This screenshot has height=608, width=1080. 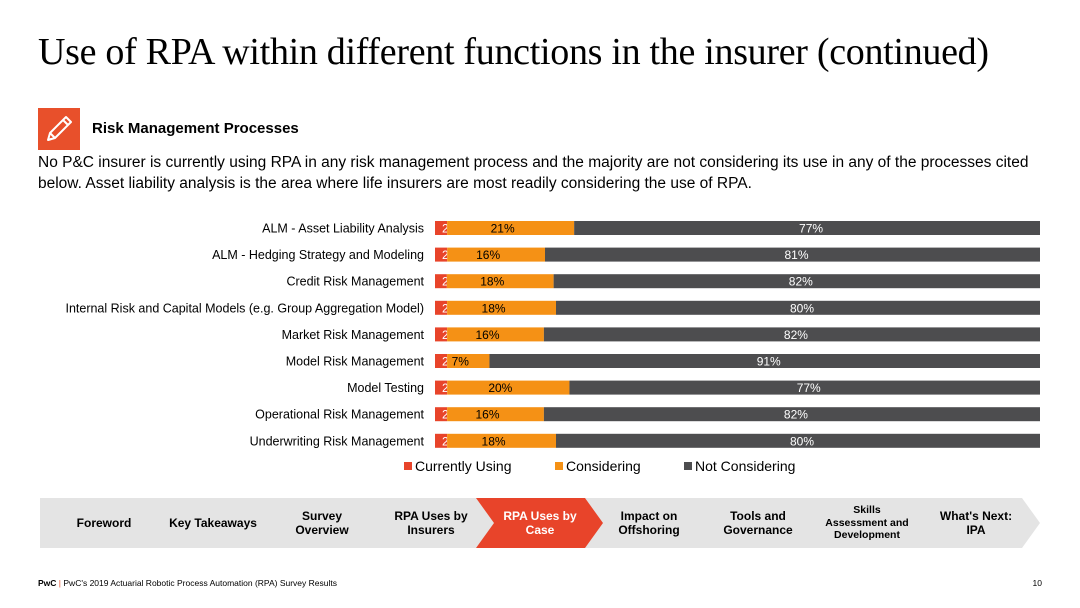 I want to click on legend-item-not-considering: Not Considering, so click(x=739, y=466).